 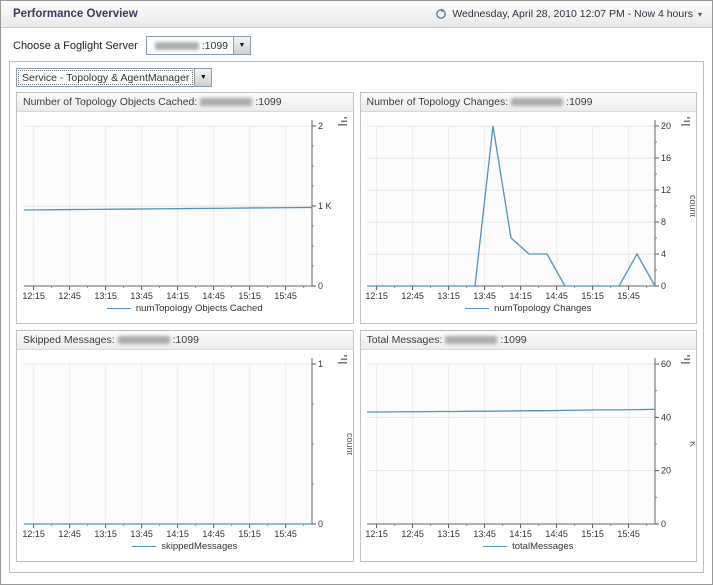 I want to click on chart-legend: numTopology Objects Cached, so click(x=185, y=308).